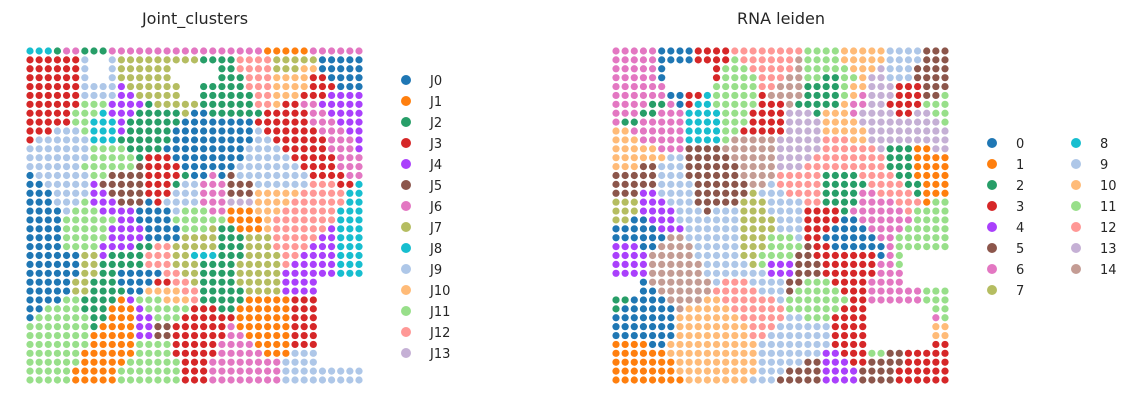  What do you see at coordinates (435, 207) in the screenshot?
I see `legend-label: J6` at bounding box center [435, 207].